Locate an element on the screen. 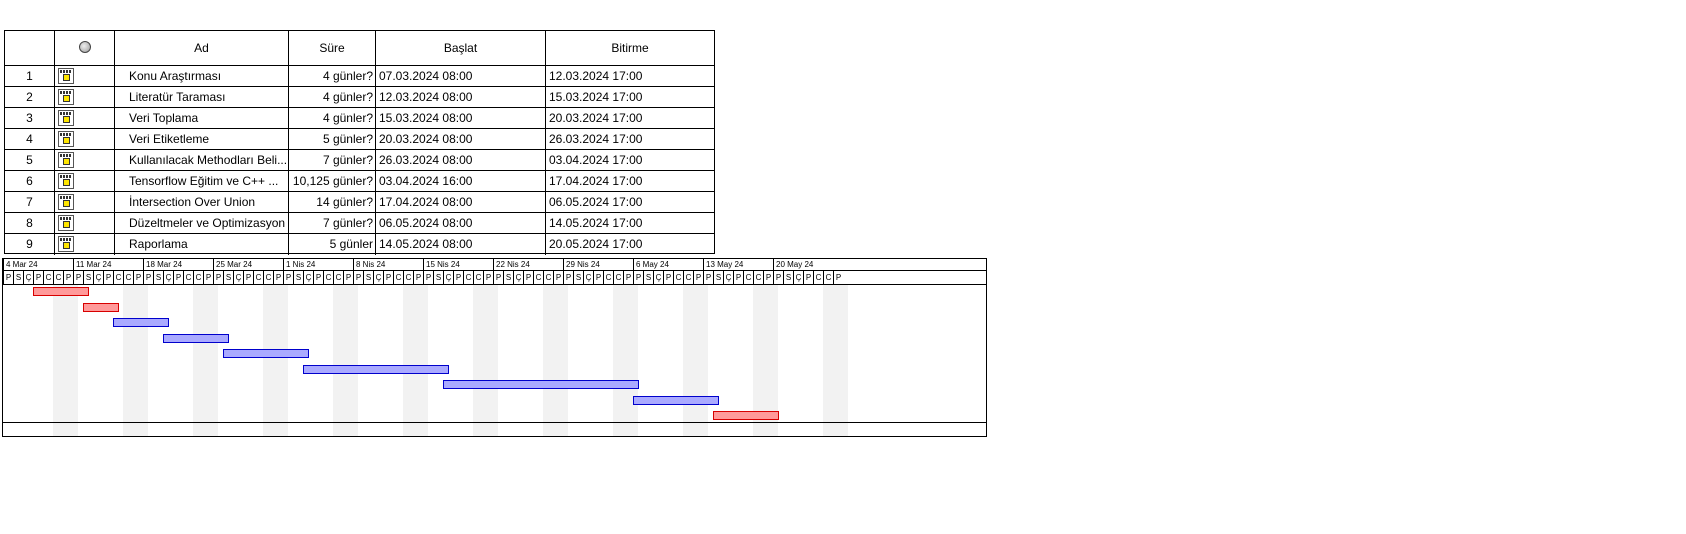 Image resolution: width=1686 pixels, height=534 pixels. row-duration: 5 günler is located at coordinates (332, 244).